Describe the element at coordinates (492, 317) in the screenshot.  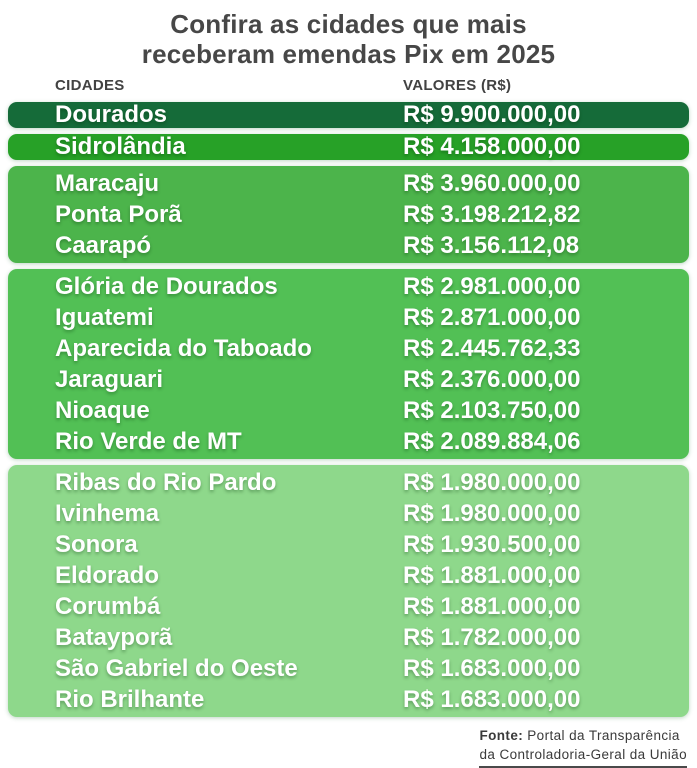
I see `city-value: R$ 2.871.000,00` at that location.